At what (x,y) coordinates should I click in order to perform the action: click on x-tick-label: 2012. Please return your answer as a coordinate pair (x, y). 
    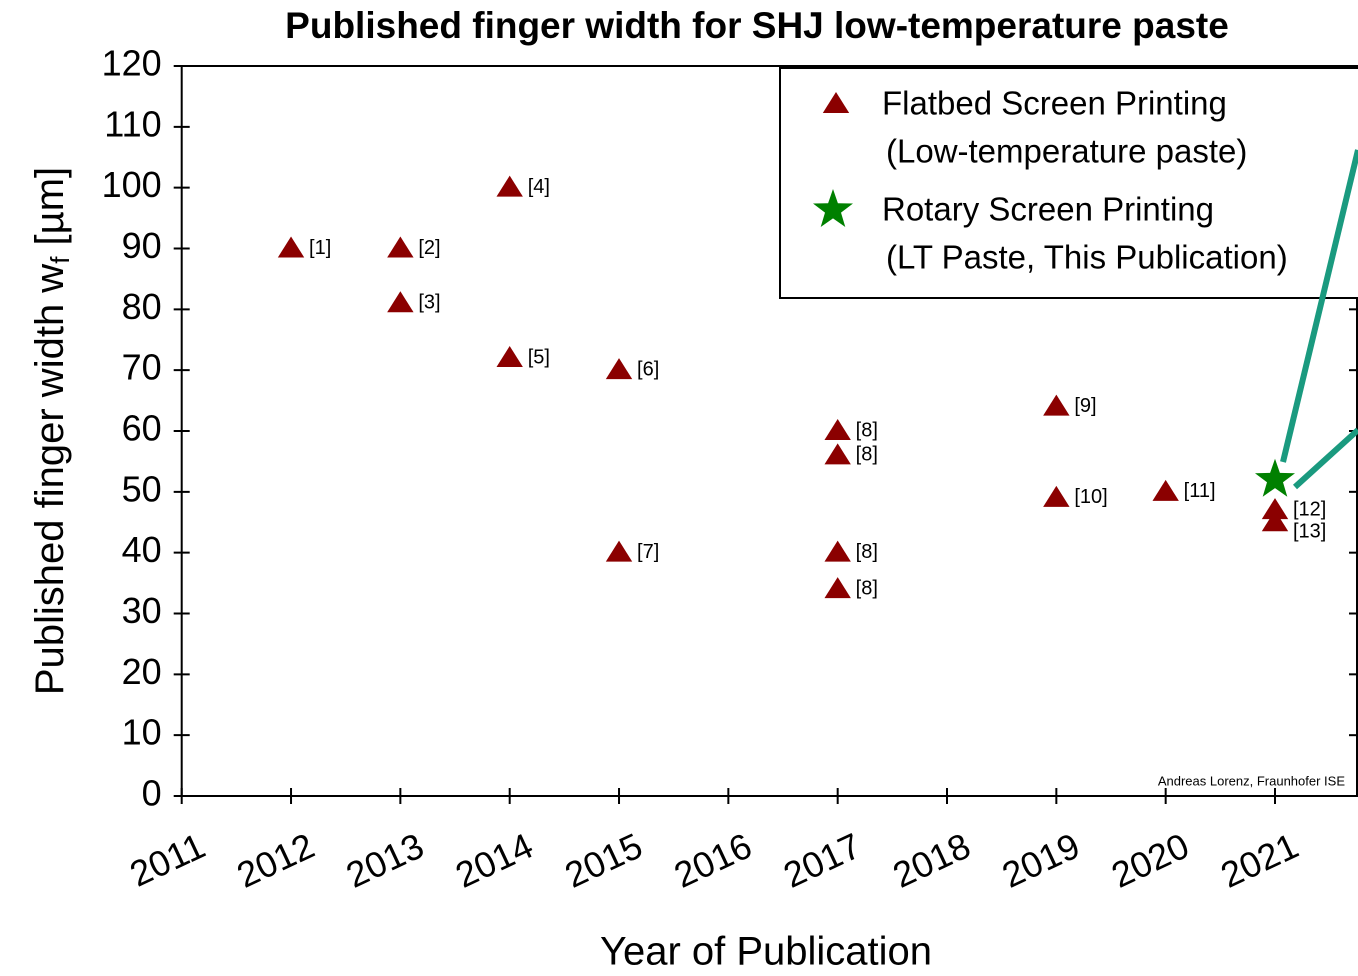
    Looking at the image, I should click on (276, 860).